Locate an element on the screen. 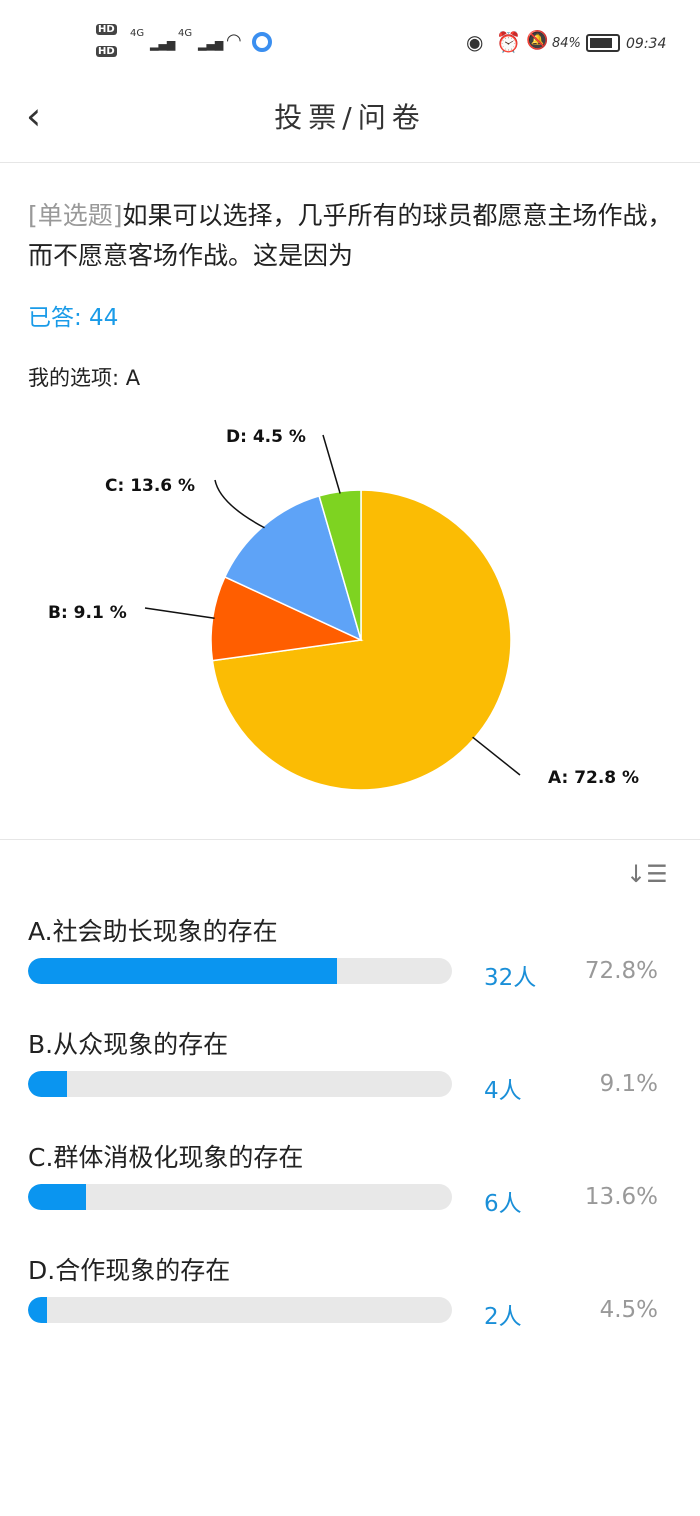 This screenshot has height=1516, width=700. sort-icon: ↓☰ is located at coordinates (647, 874).